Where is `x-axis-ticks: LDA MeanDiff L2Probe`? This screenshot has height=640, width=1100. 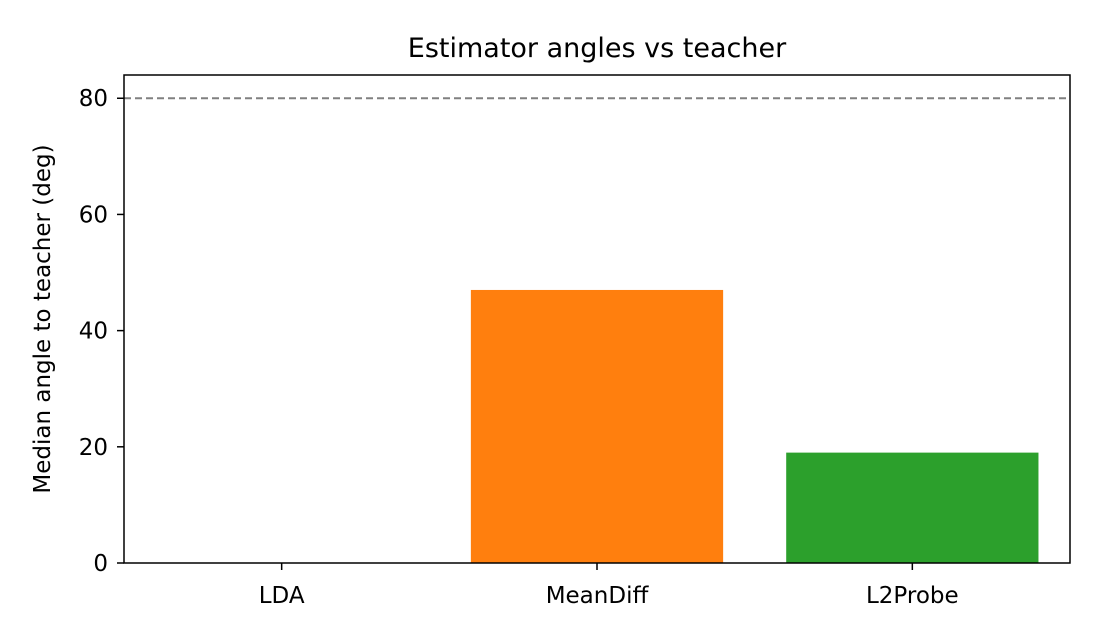
x-axis-ticks: LDA MeanDiff L2Probe is located at coordinates (609, 586).